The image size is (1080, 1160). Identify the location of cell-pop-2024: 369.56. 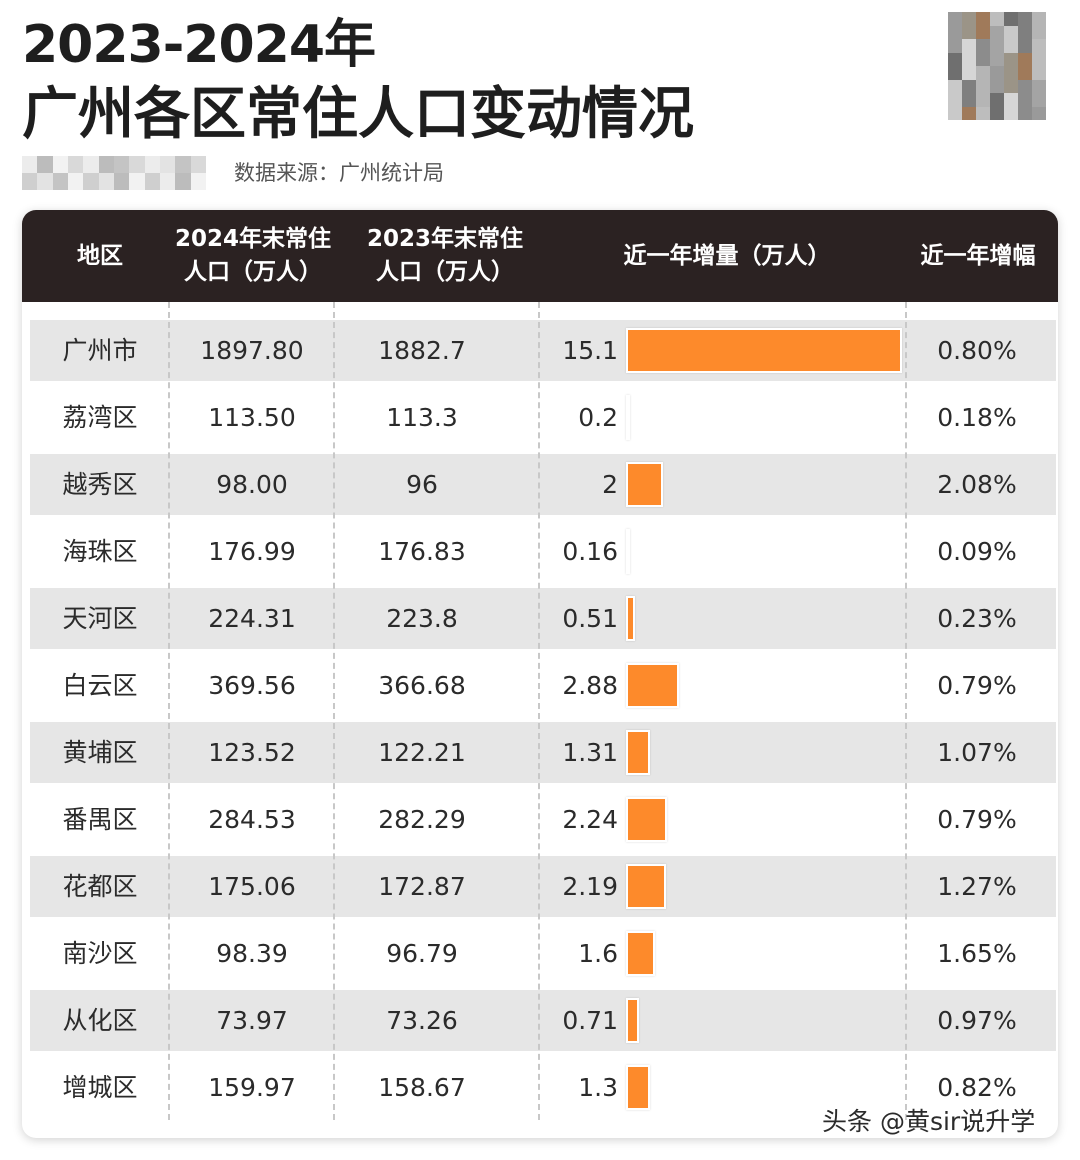
(252, 685).